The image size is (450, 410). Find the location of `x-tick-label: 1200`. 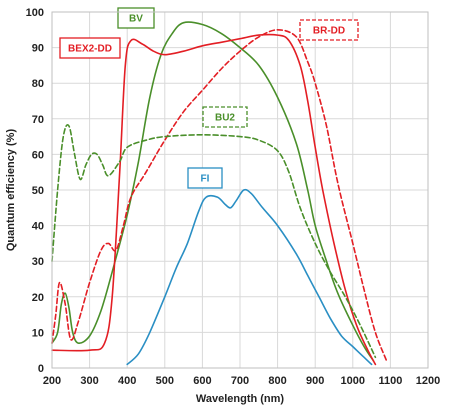

x-tick-label: 1200 is located at coordinates (428, 381).